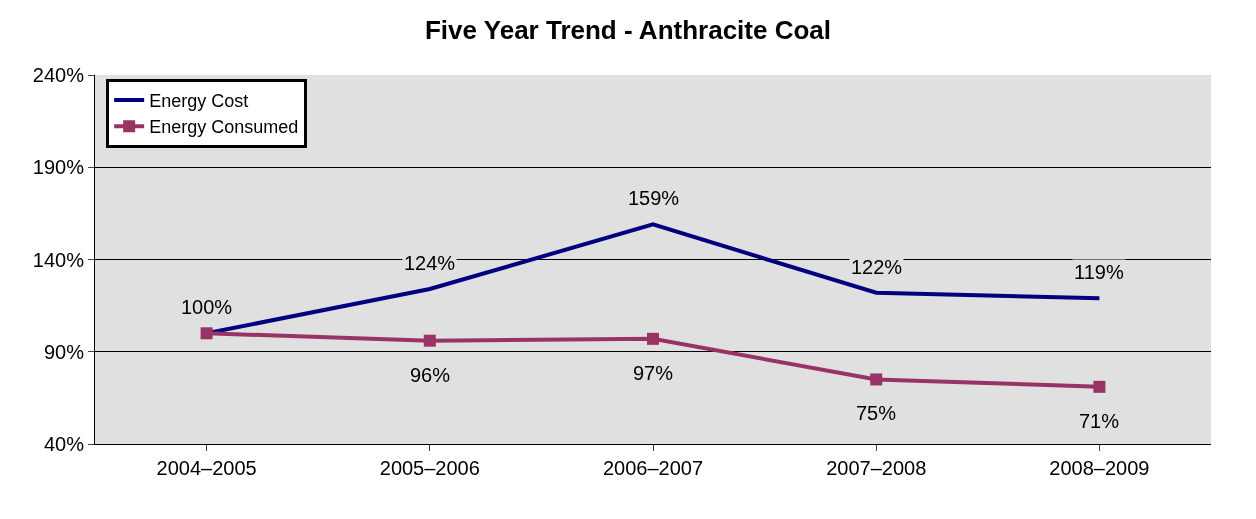 The height and width of the screenshot is (519, 1256). I want to click on y-tick-label: 90%, so click(64, 351).